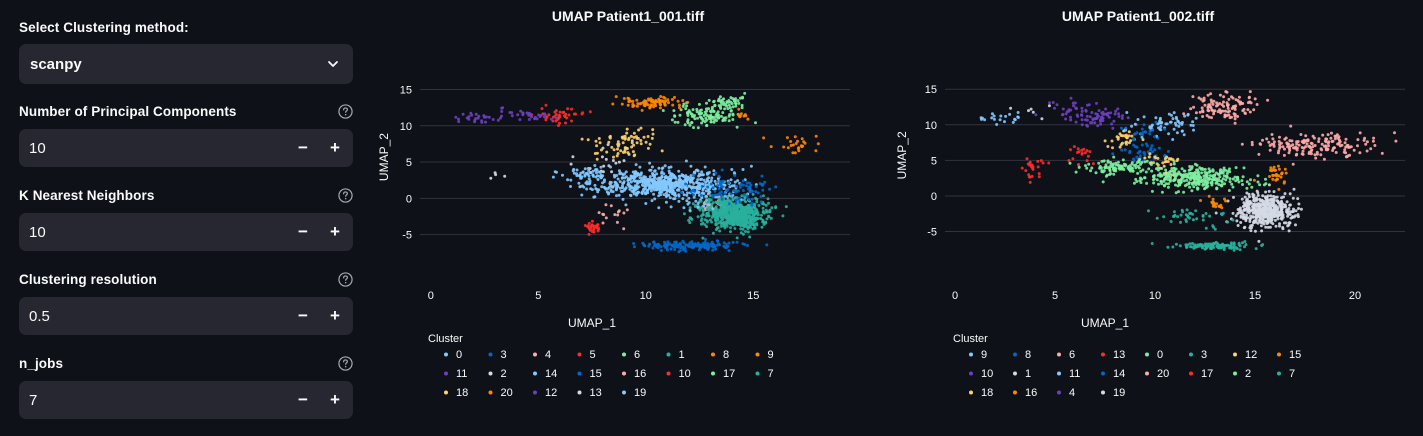  What do you see at coordinates (335, 231) in the screenshot?
I see `knn-increment-button: +` at bounding box center [335, 231].